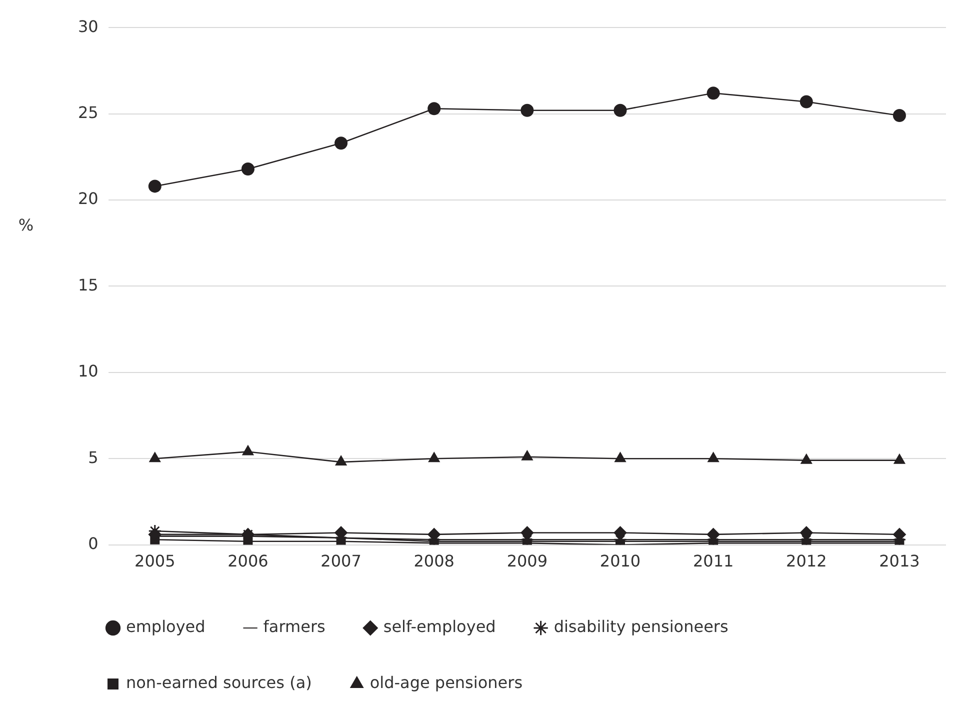  I want to click on legend-label: old-age pensioners, so click(446, 682).